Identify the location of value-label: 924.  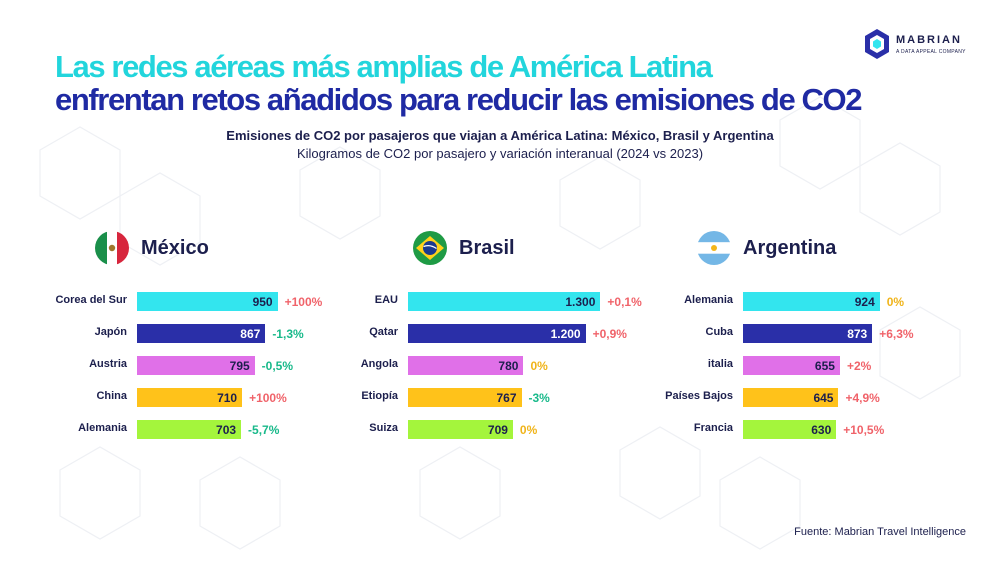
(864, 302).